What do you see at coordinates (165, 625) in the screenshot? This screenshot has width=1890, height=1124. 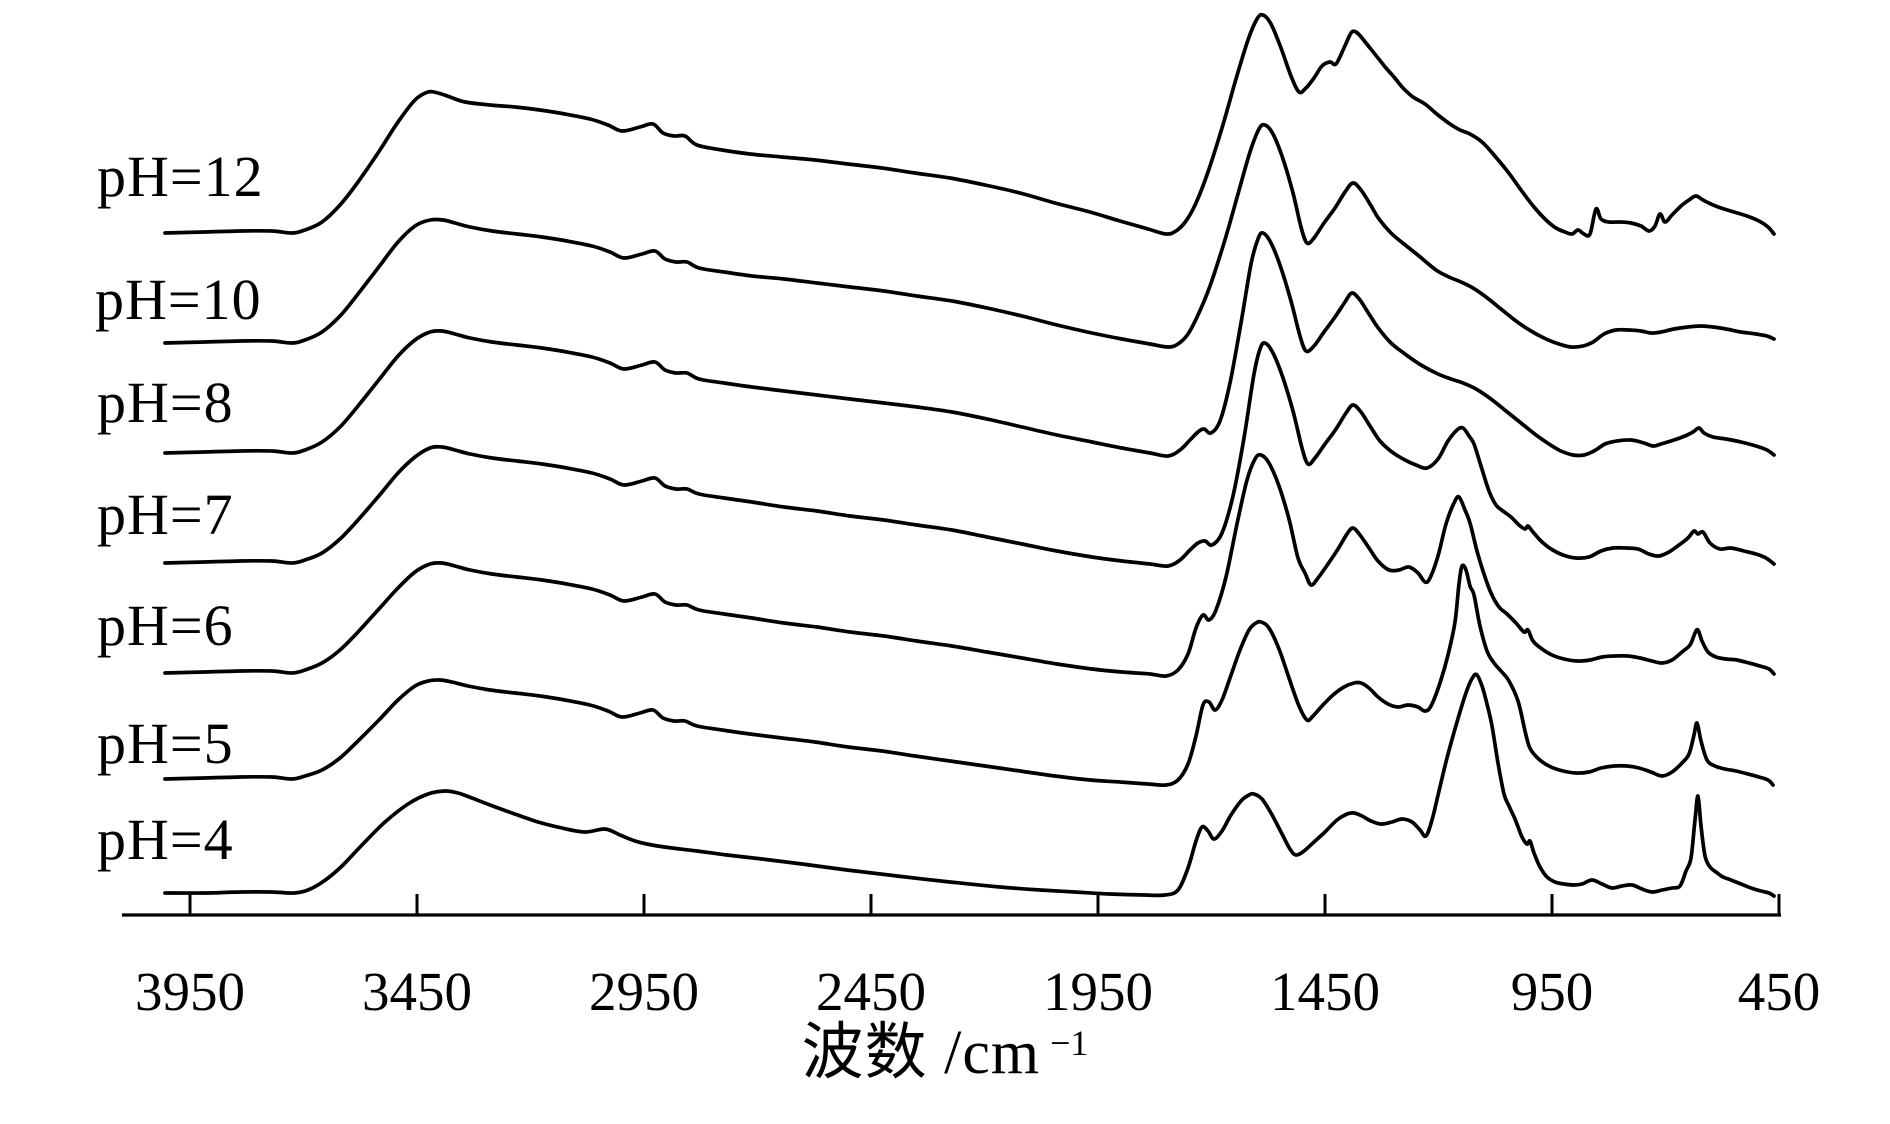 I see `series-label-ph6: pH=6` at bounding box center [165, 625].